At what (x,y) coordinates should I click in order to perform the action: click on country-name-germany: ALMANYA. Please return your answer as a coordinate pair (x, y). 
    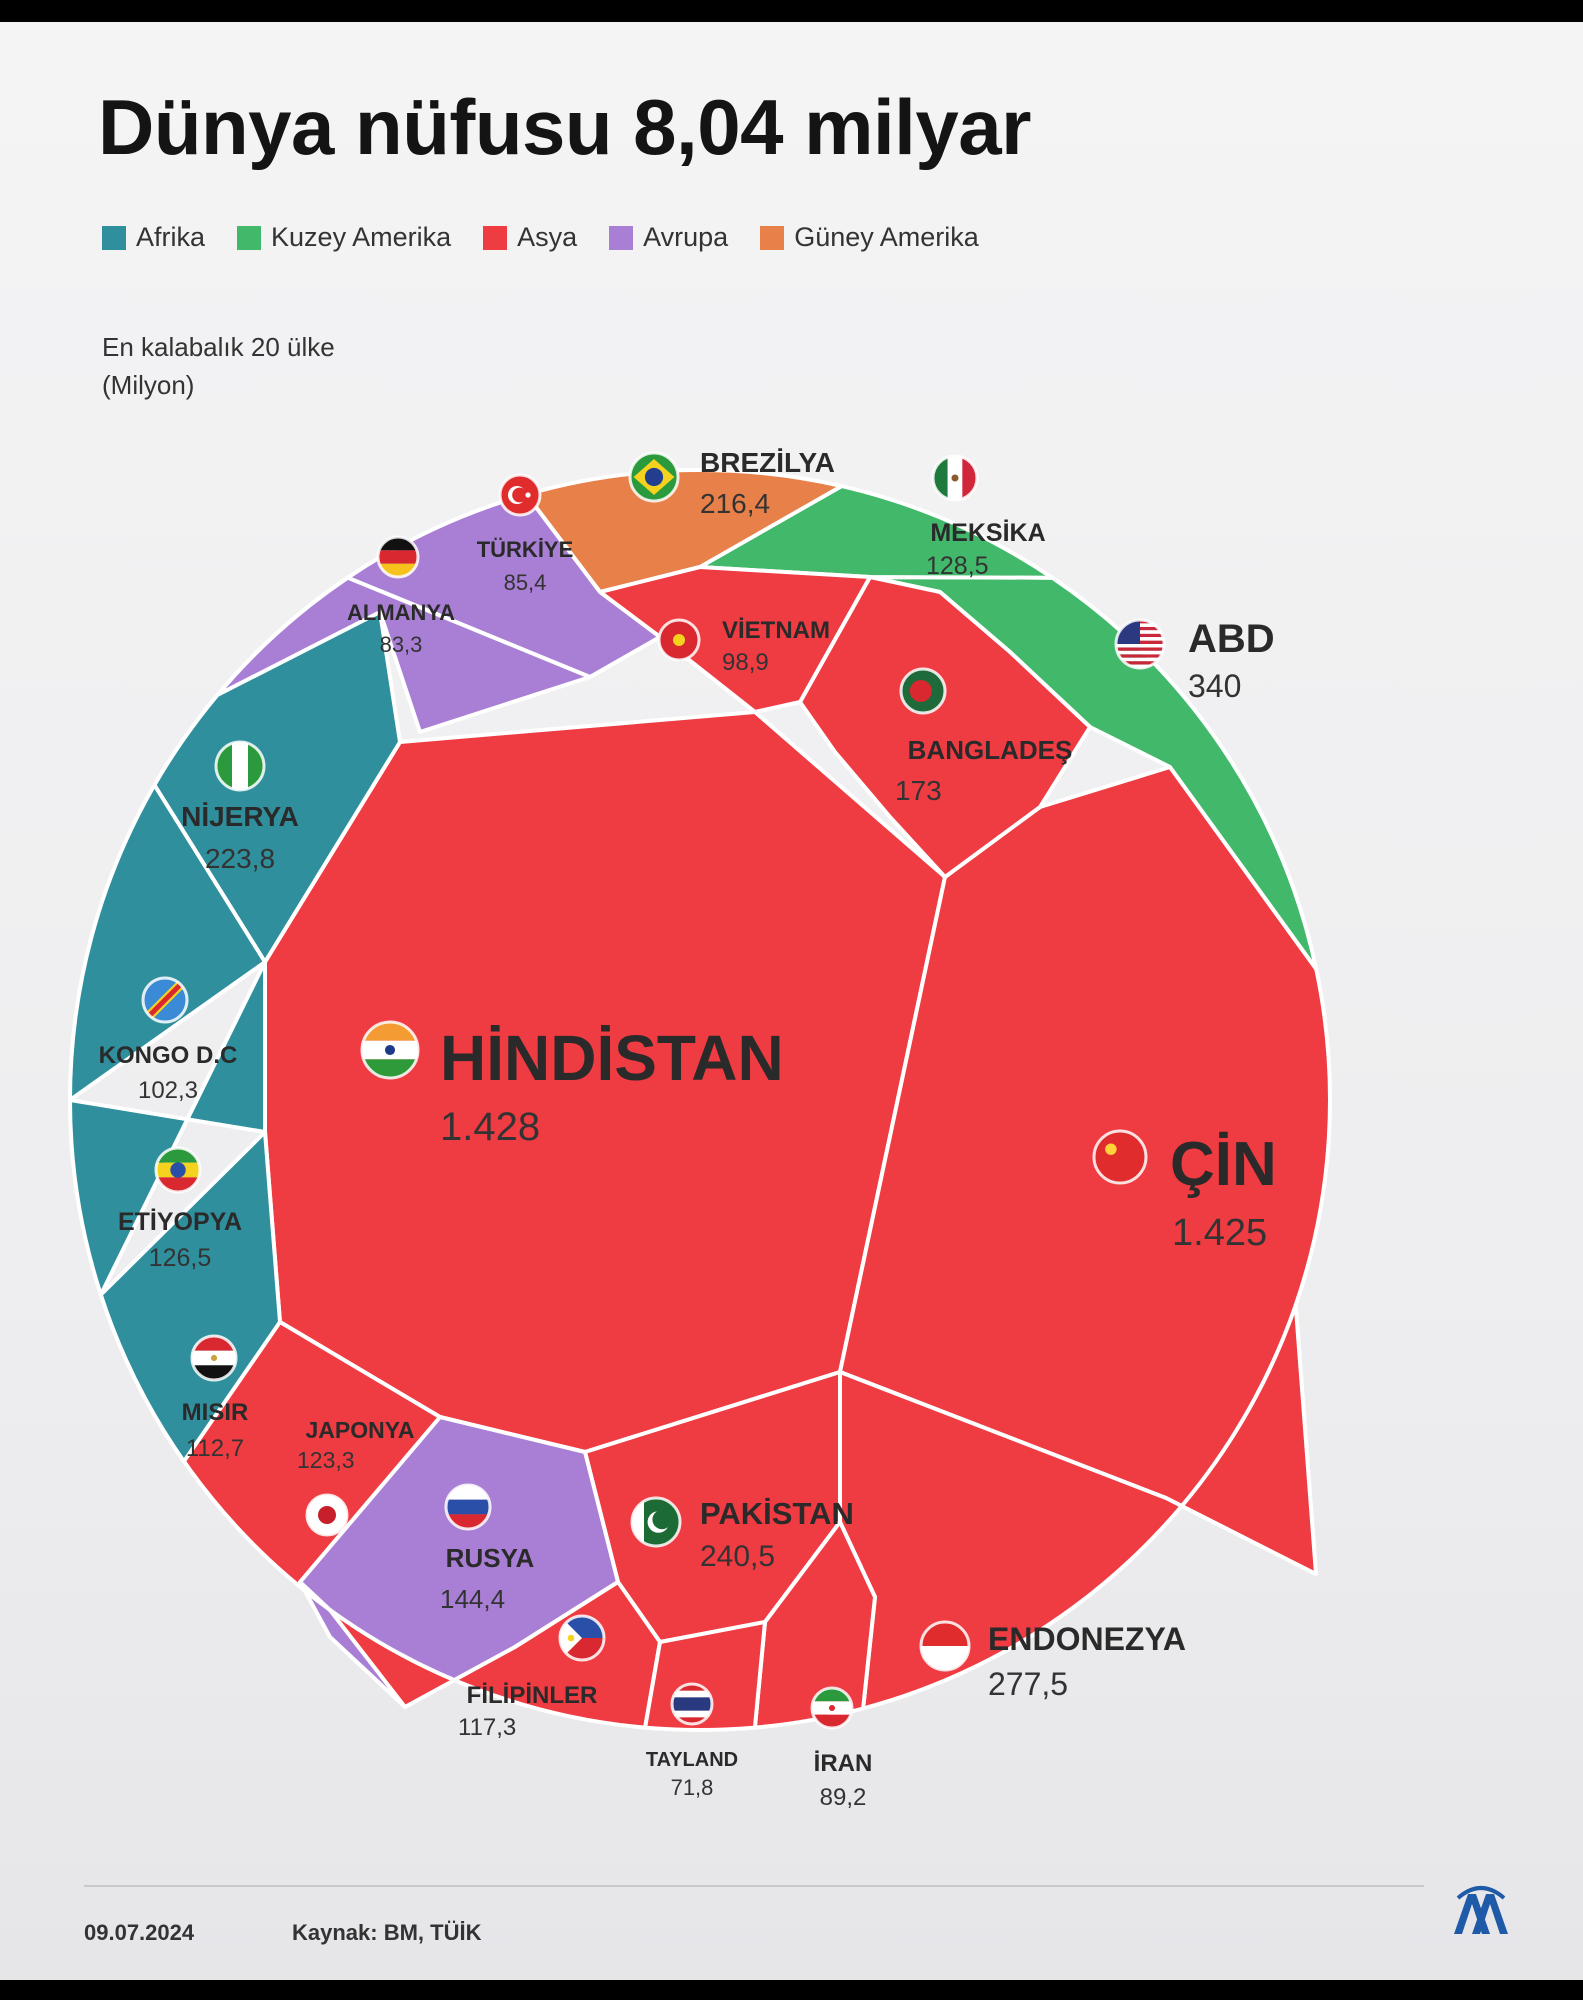
    Looking at the image, I should click on (401, 612).